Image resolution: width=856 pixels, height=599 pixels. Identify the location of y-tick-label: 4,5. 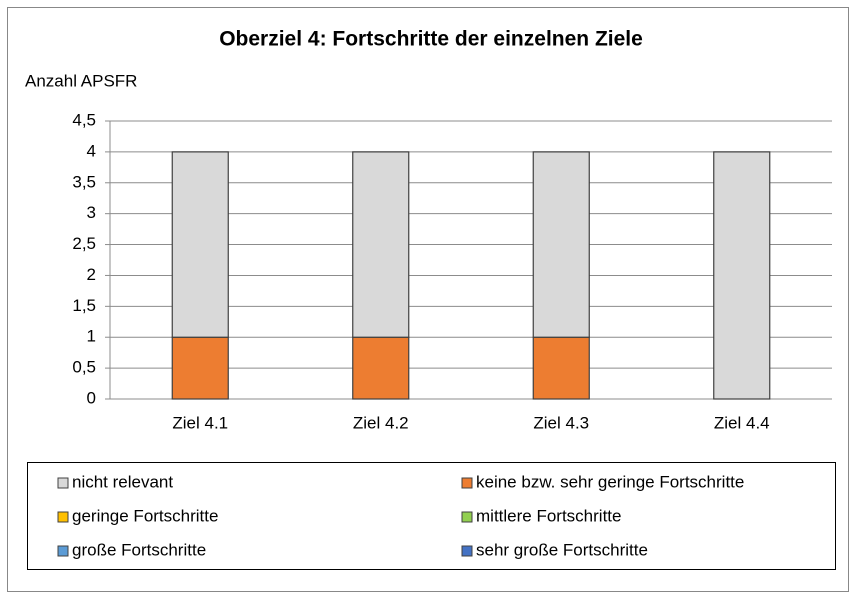
(84, 119).